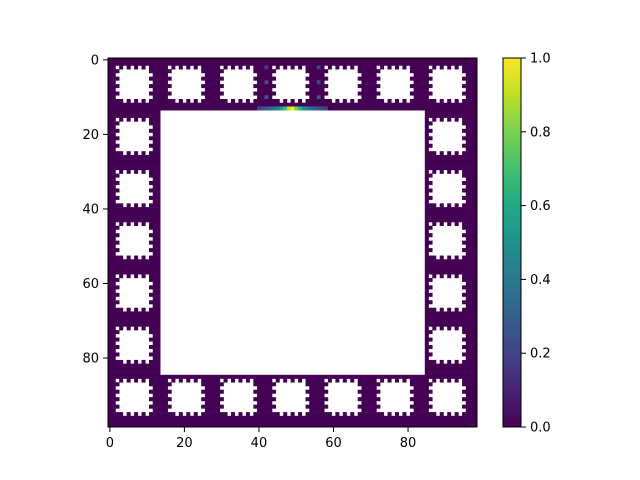  Describe the element at coordinates (184, 443) in the screenshot. I see `x-tick-label: 20` at that location.